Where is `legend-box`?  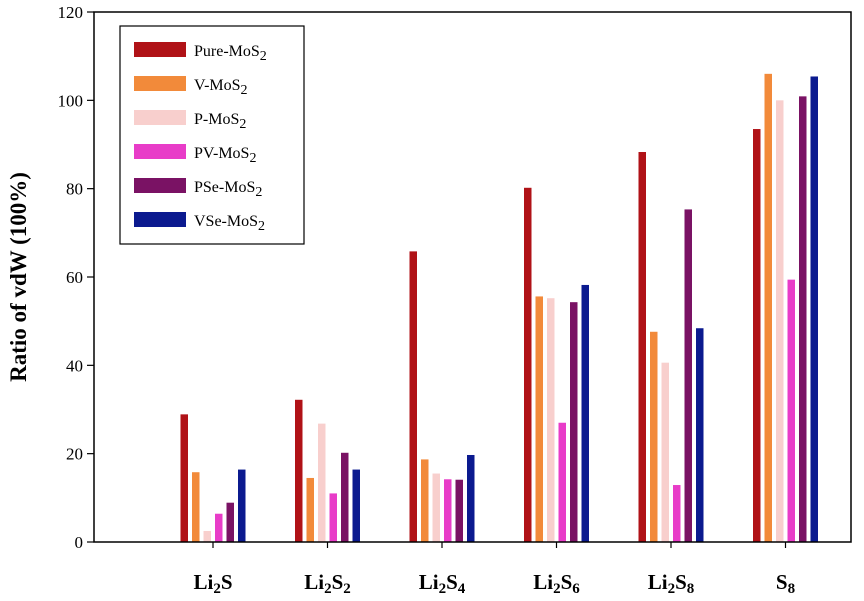 legend-box is located at coordinates (212, 135).